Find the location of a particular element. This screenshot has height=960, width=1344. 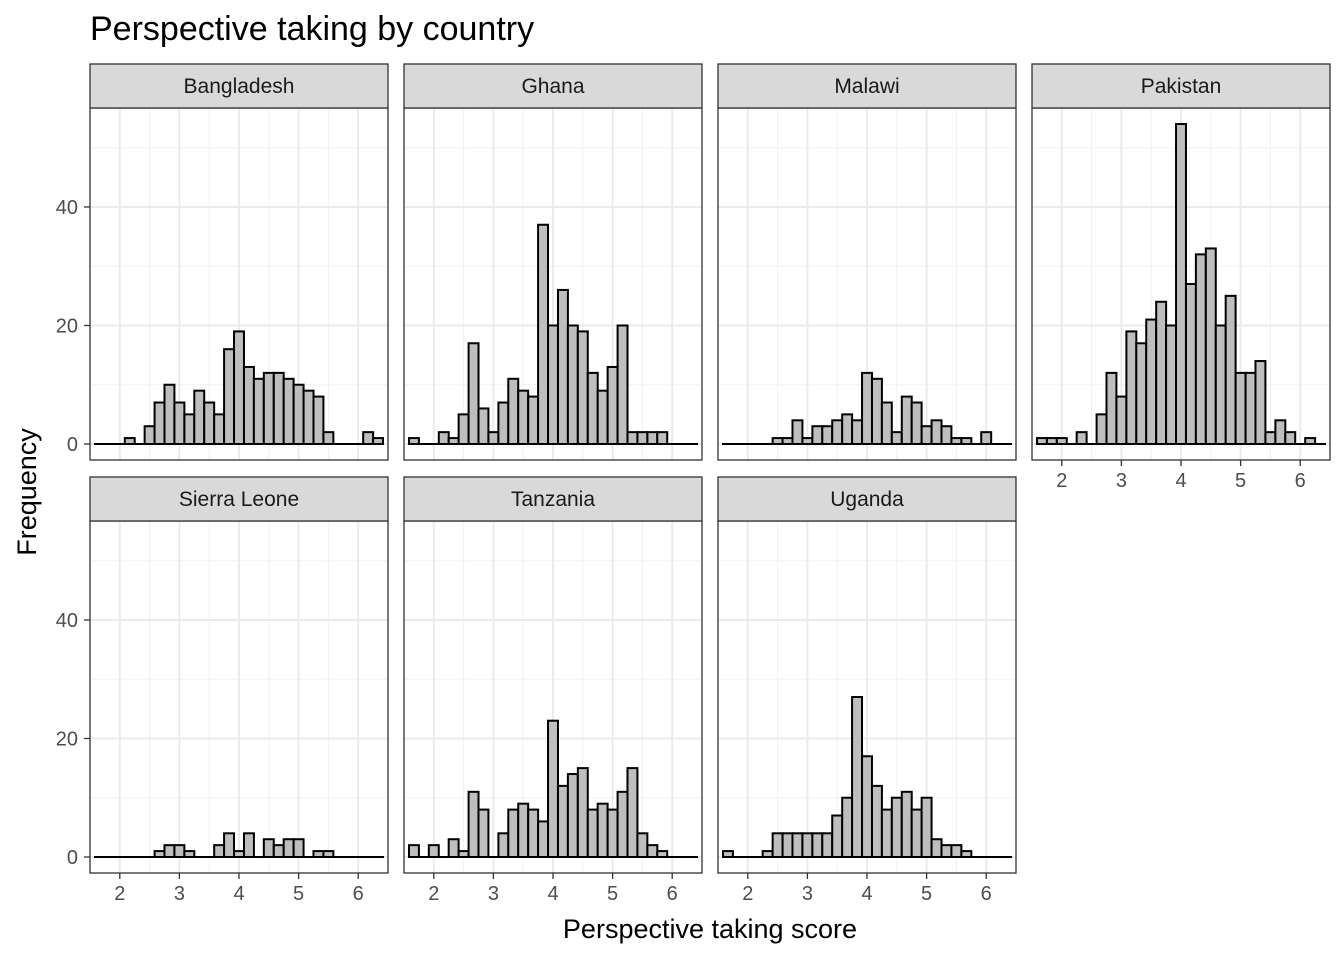

y-tick-label: 40 is located at coordinates (67, 208).